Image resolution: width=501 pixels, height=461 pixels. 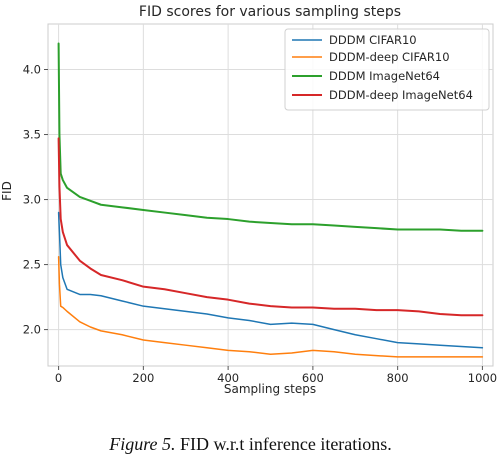 What do you see at coordinates (32, 200) in the screenshot?
I see `y-tick-label: 3.0` at bounding box center [32, 200].